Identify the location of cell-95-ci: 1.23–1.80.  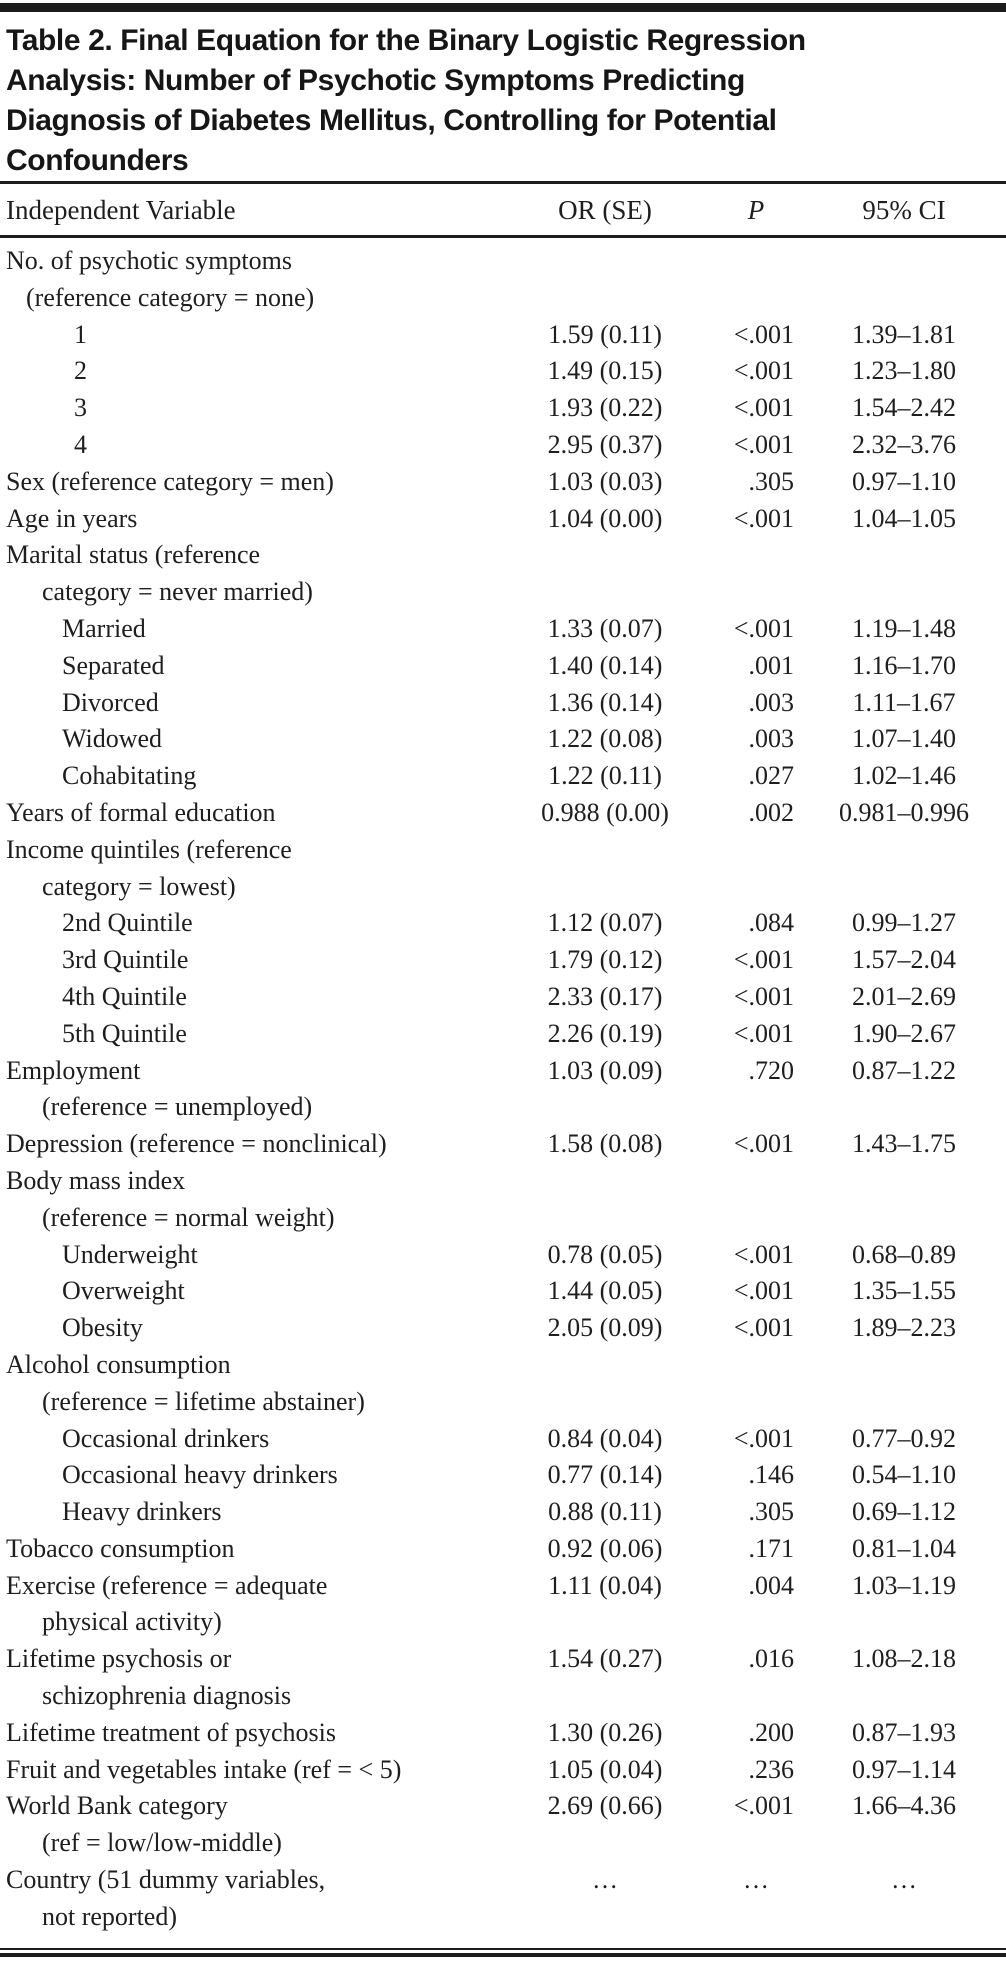
(904, 371).